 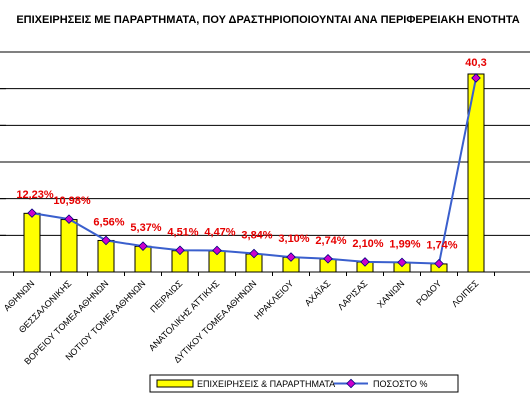 I want to click on data-label: 12,23%, so click(x=35, y=195).